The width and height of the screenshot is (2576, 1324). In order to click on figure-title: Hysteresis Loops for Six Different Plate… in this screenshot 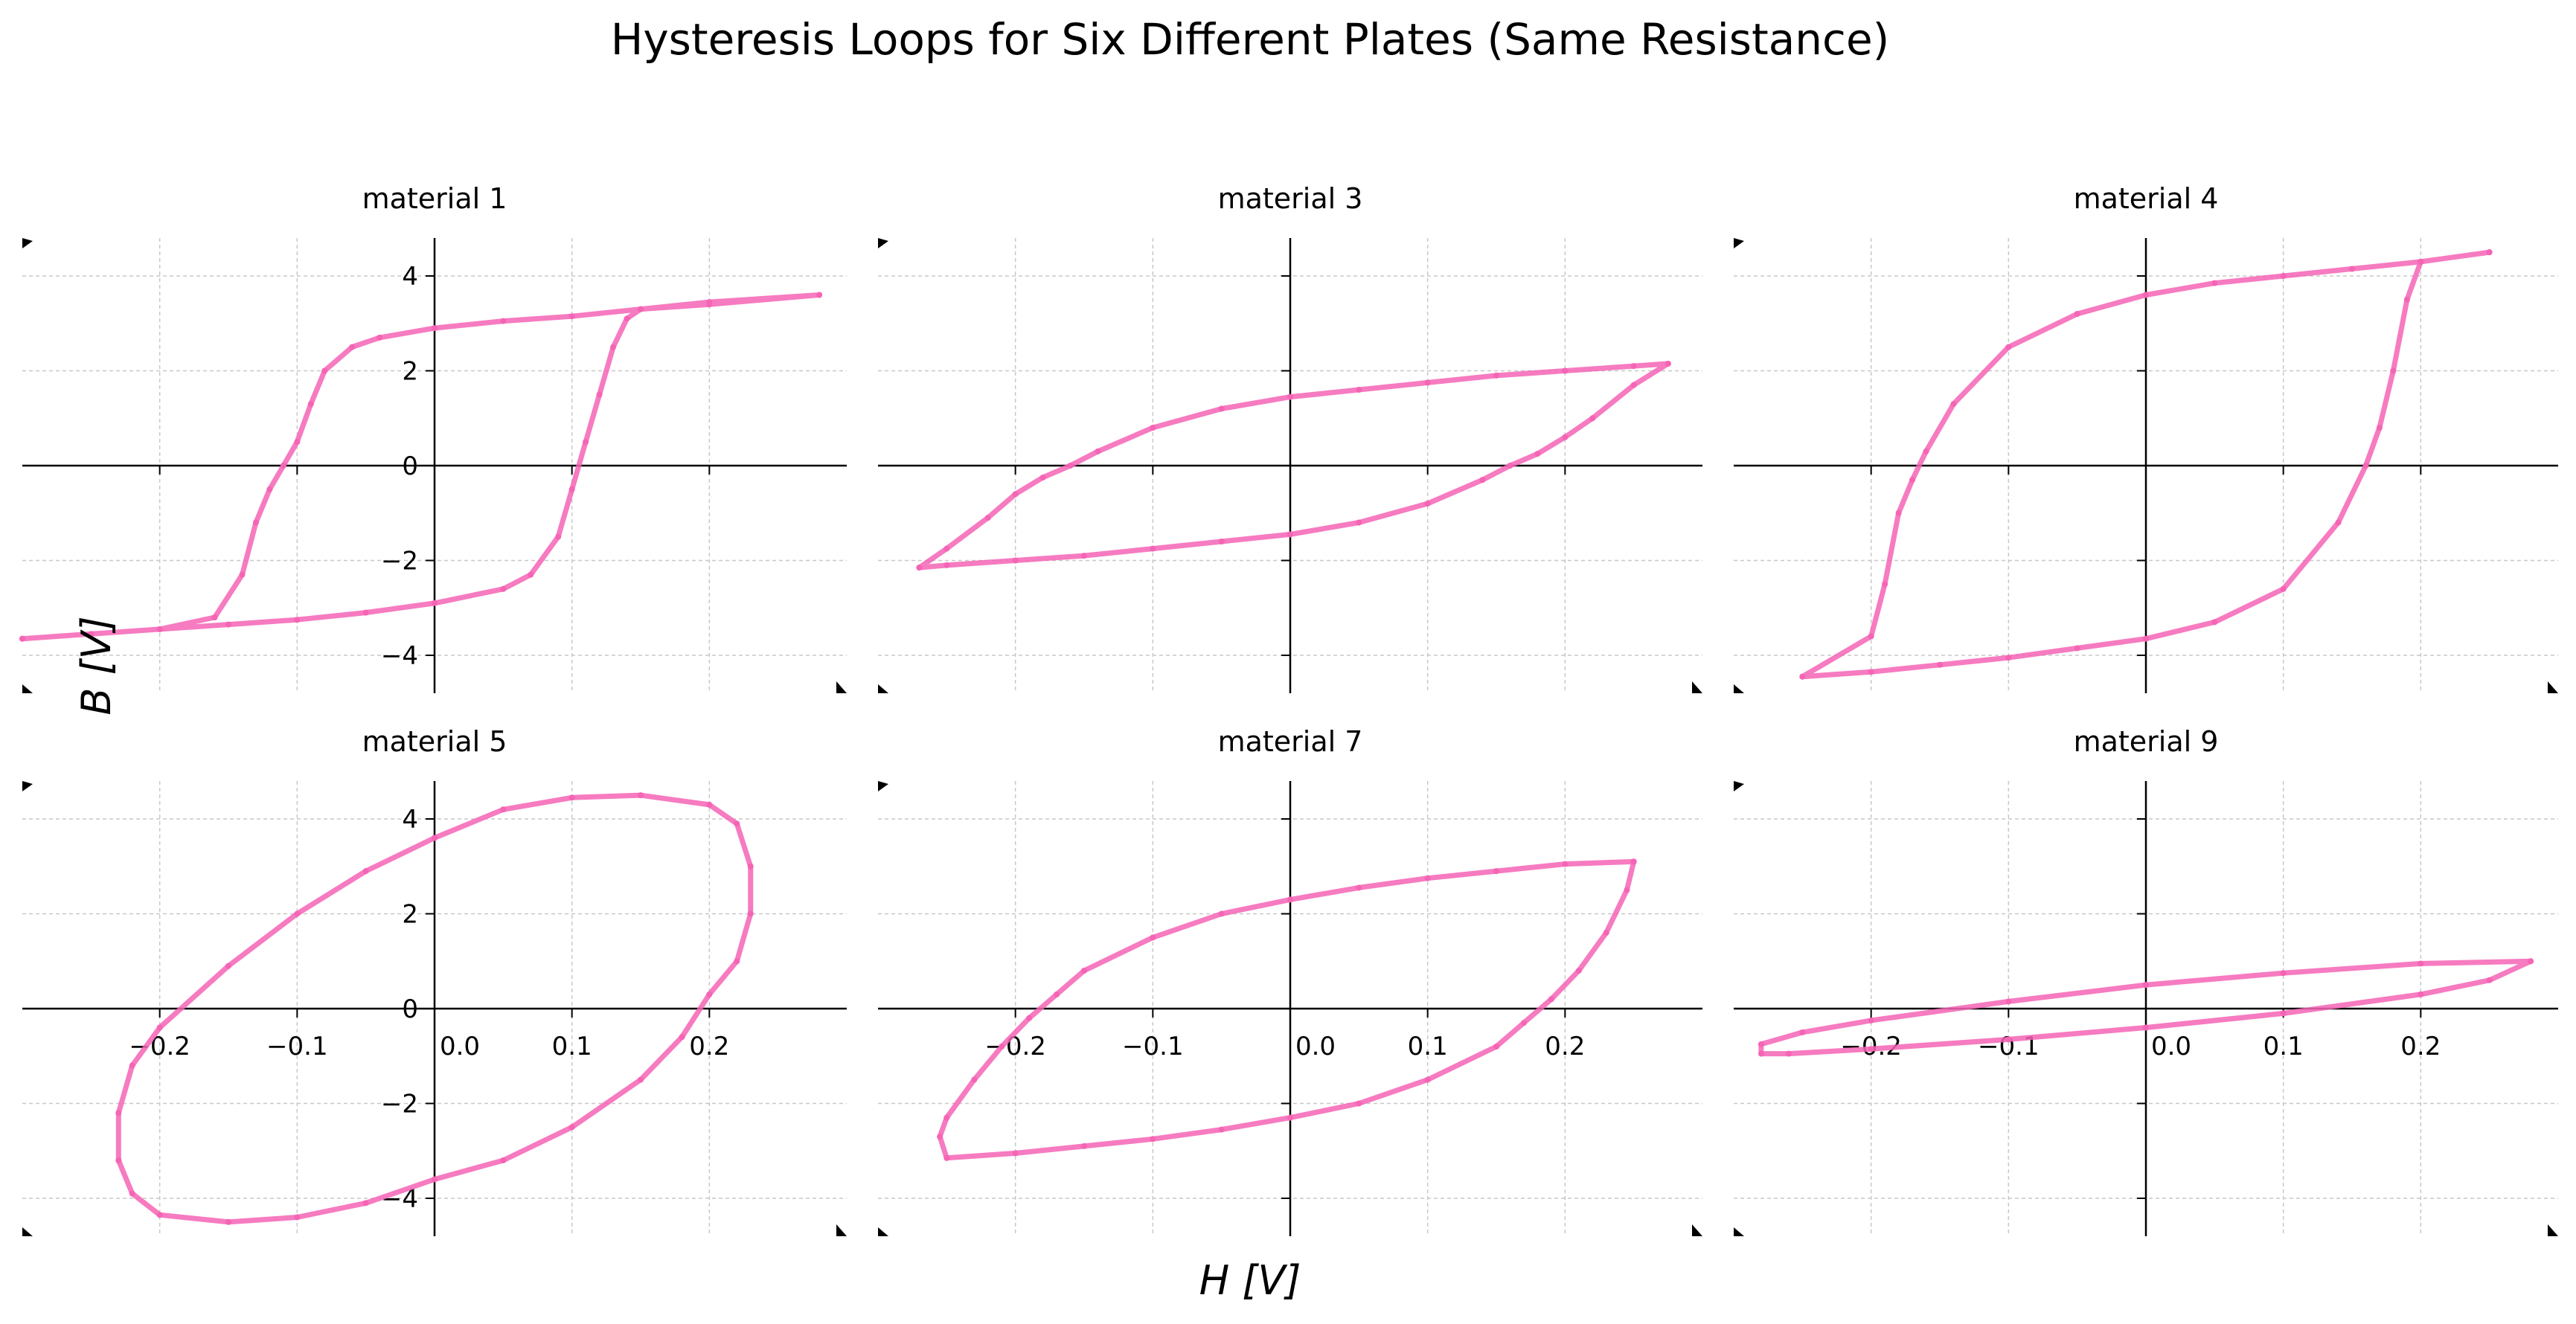, I will do `click(1251, 39)`.